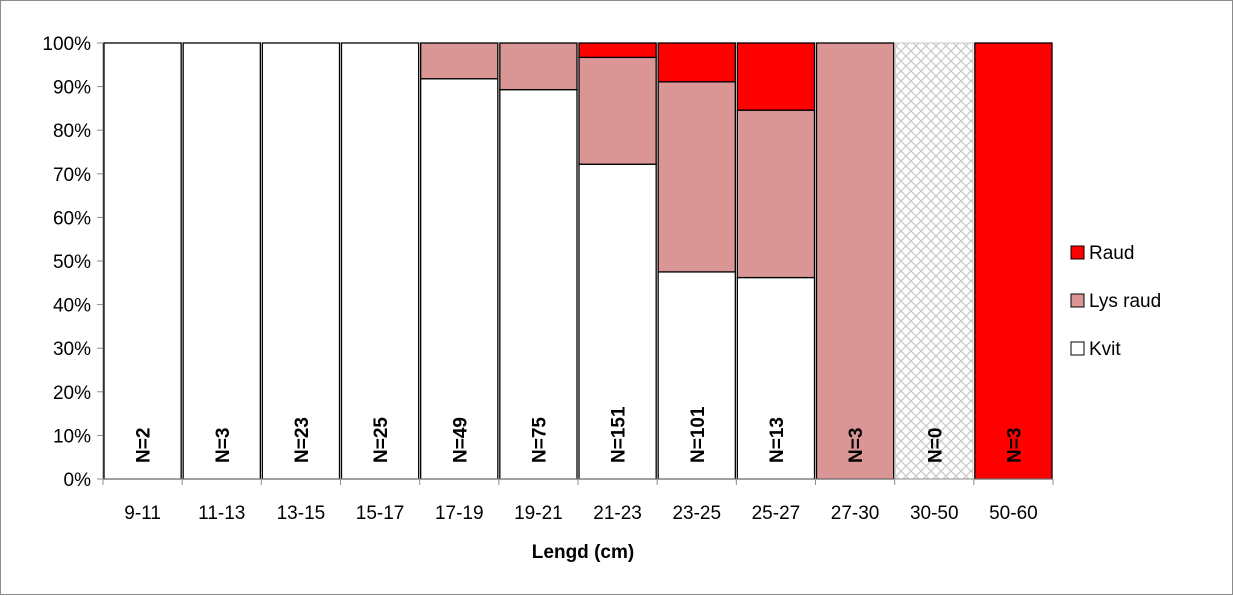  Describe the element at coordinates (301, 513) in the screenshot. I see `x-tick-label: 13-15` at that location.